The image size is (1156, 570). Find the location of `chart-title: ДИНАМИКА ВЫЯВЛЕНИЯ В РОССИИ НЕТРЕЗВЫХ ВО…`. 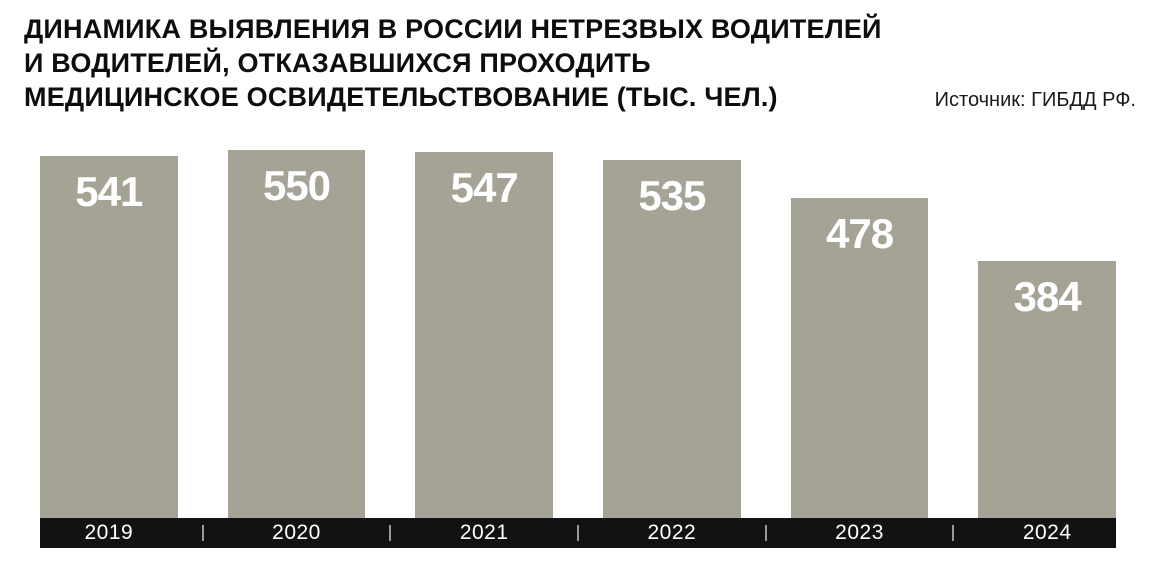

chart-title: ДИНАМИКА ВЫЯВЛЕНИЯ В РОССИИ НЕТРЕЗВЫХ ВО… is located at coordinates (453, 63).